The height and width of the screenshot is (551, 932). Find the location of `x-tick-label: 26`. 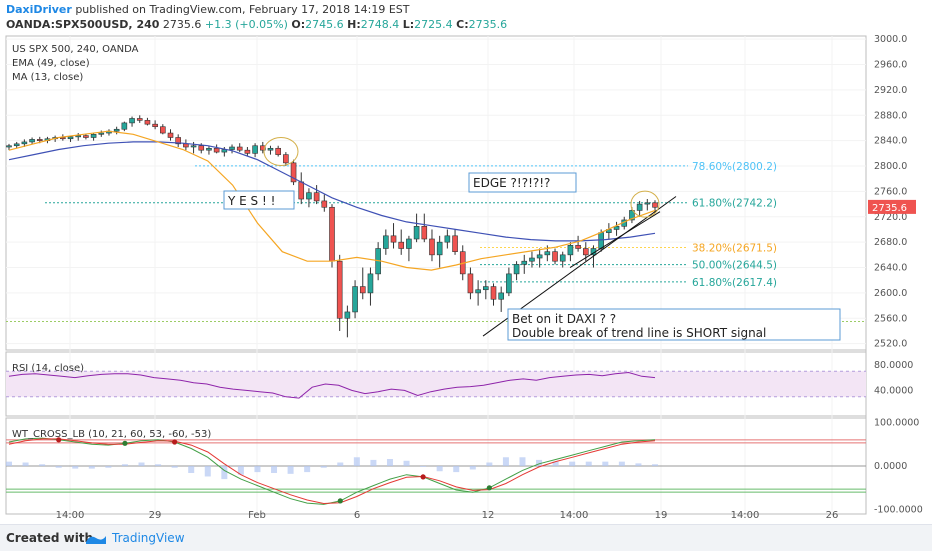

x-tick-label: 26 is located at coordinates (832, 515).